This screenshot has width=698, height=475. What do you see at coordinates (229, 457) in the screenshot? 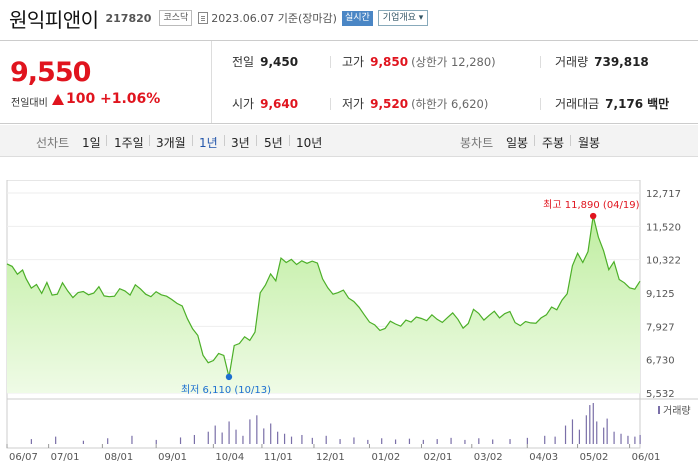
I see `x-tick-label: 10/04` at bounding box center [229, 457].